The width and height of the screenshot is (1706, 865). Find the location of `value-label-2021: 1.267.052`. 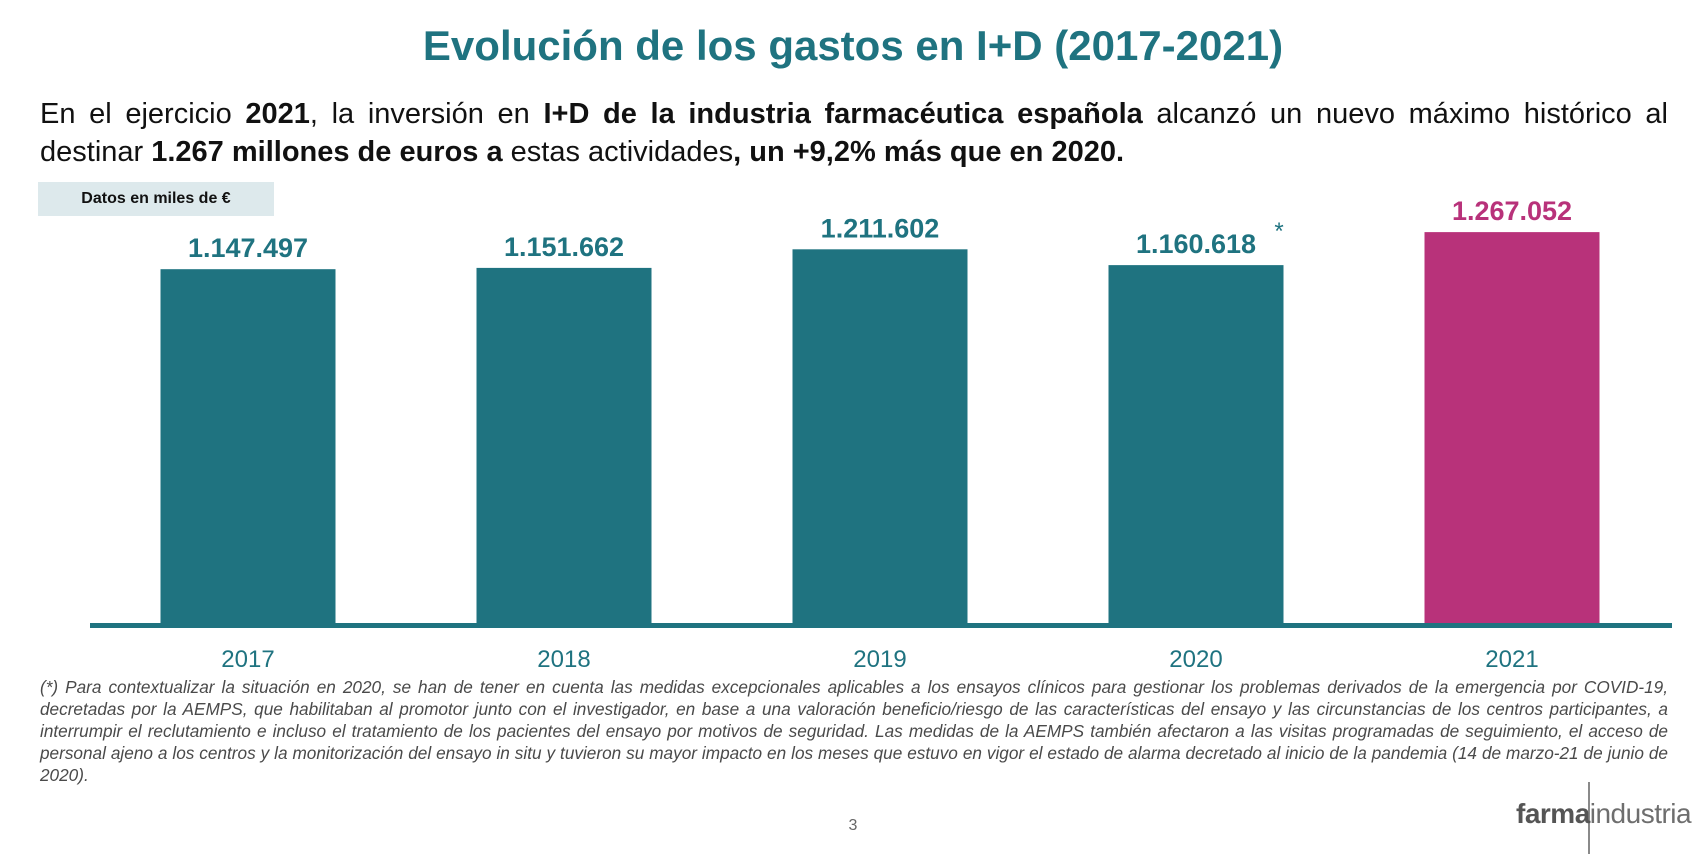

value-label-2021: 1.267.052 is located at coordinates (1512, 213).